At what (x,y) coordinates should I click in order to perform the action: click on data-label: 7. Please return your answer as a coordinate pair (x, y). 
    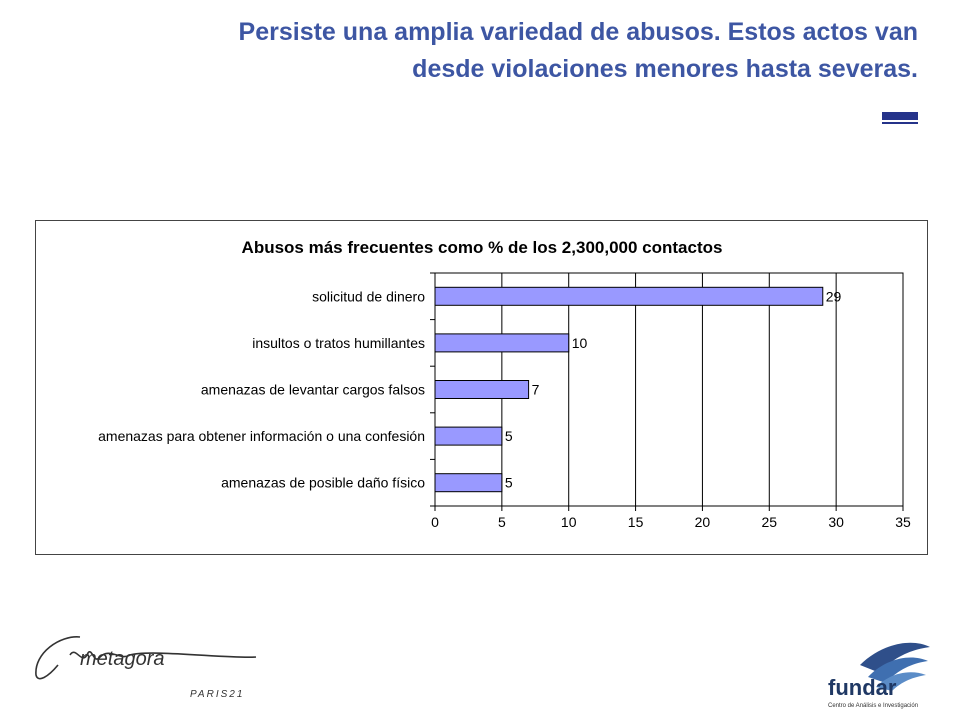
    Looking at the image, I should click on (536, 390).